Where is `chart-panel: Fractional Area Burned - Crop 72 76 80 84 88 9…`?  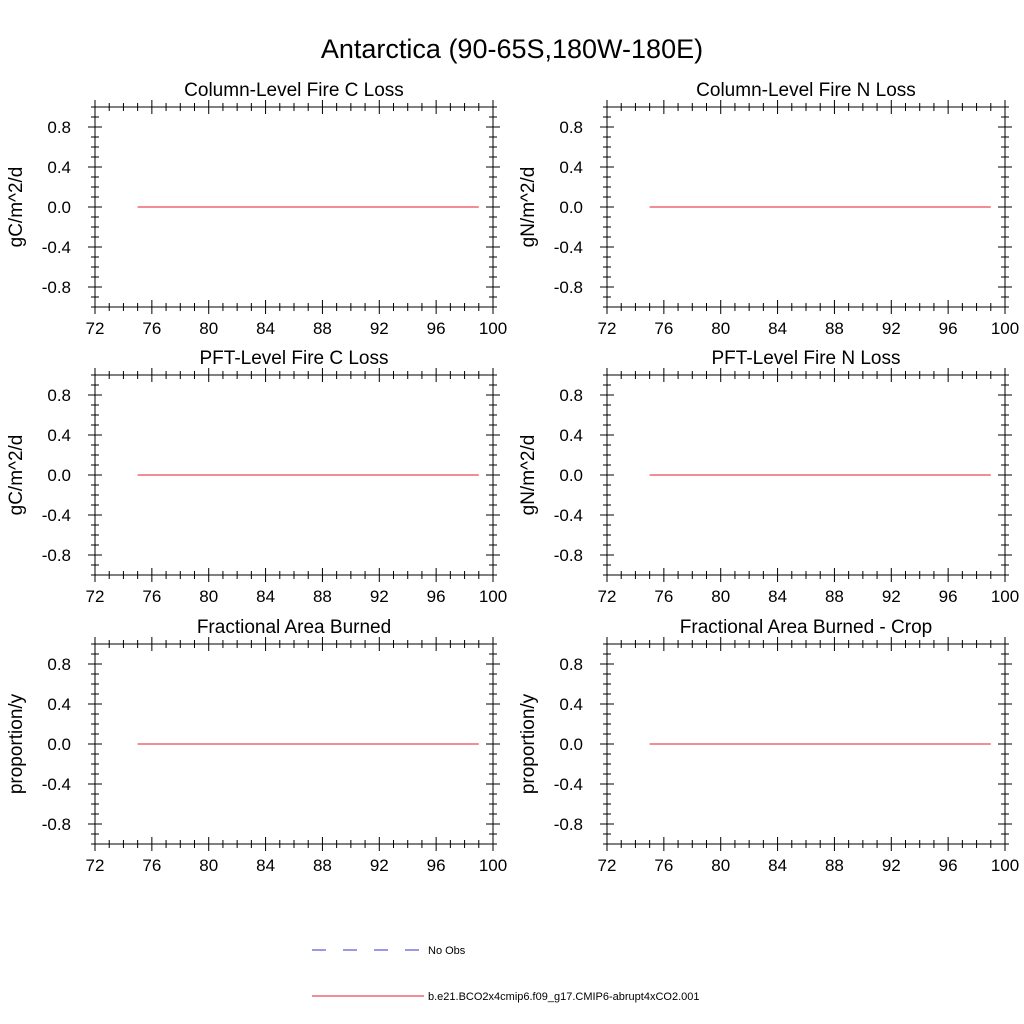 chart-panel: Fractional Area Burned - Crop 72 76 80 84 88 9… is located at coordinates (768, 746).